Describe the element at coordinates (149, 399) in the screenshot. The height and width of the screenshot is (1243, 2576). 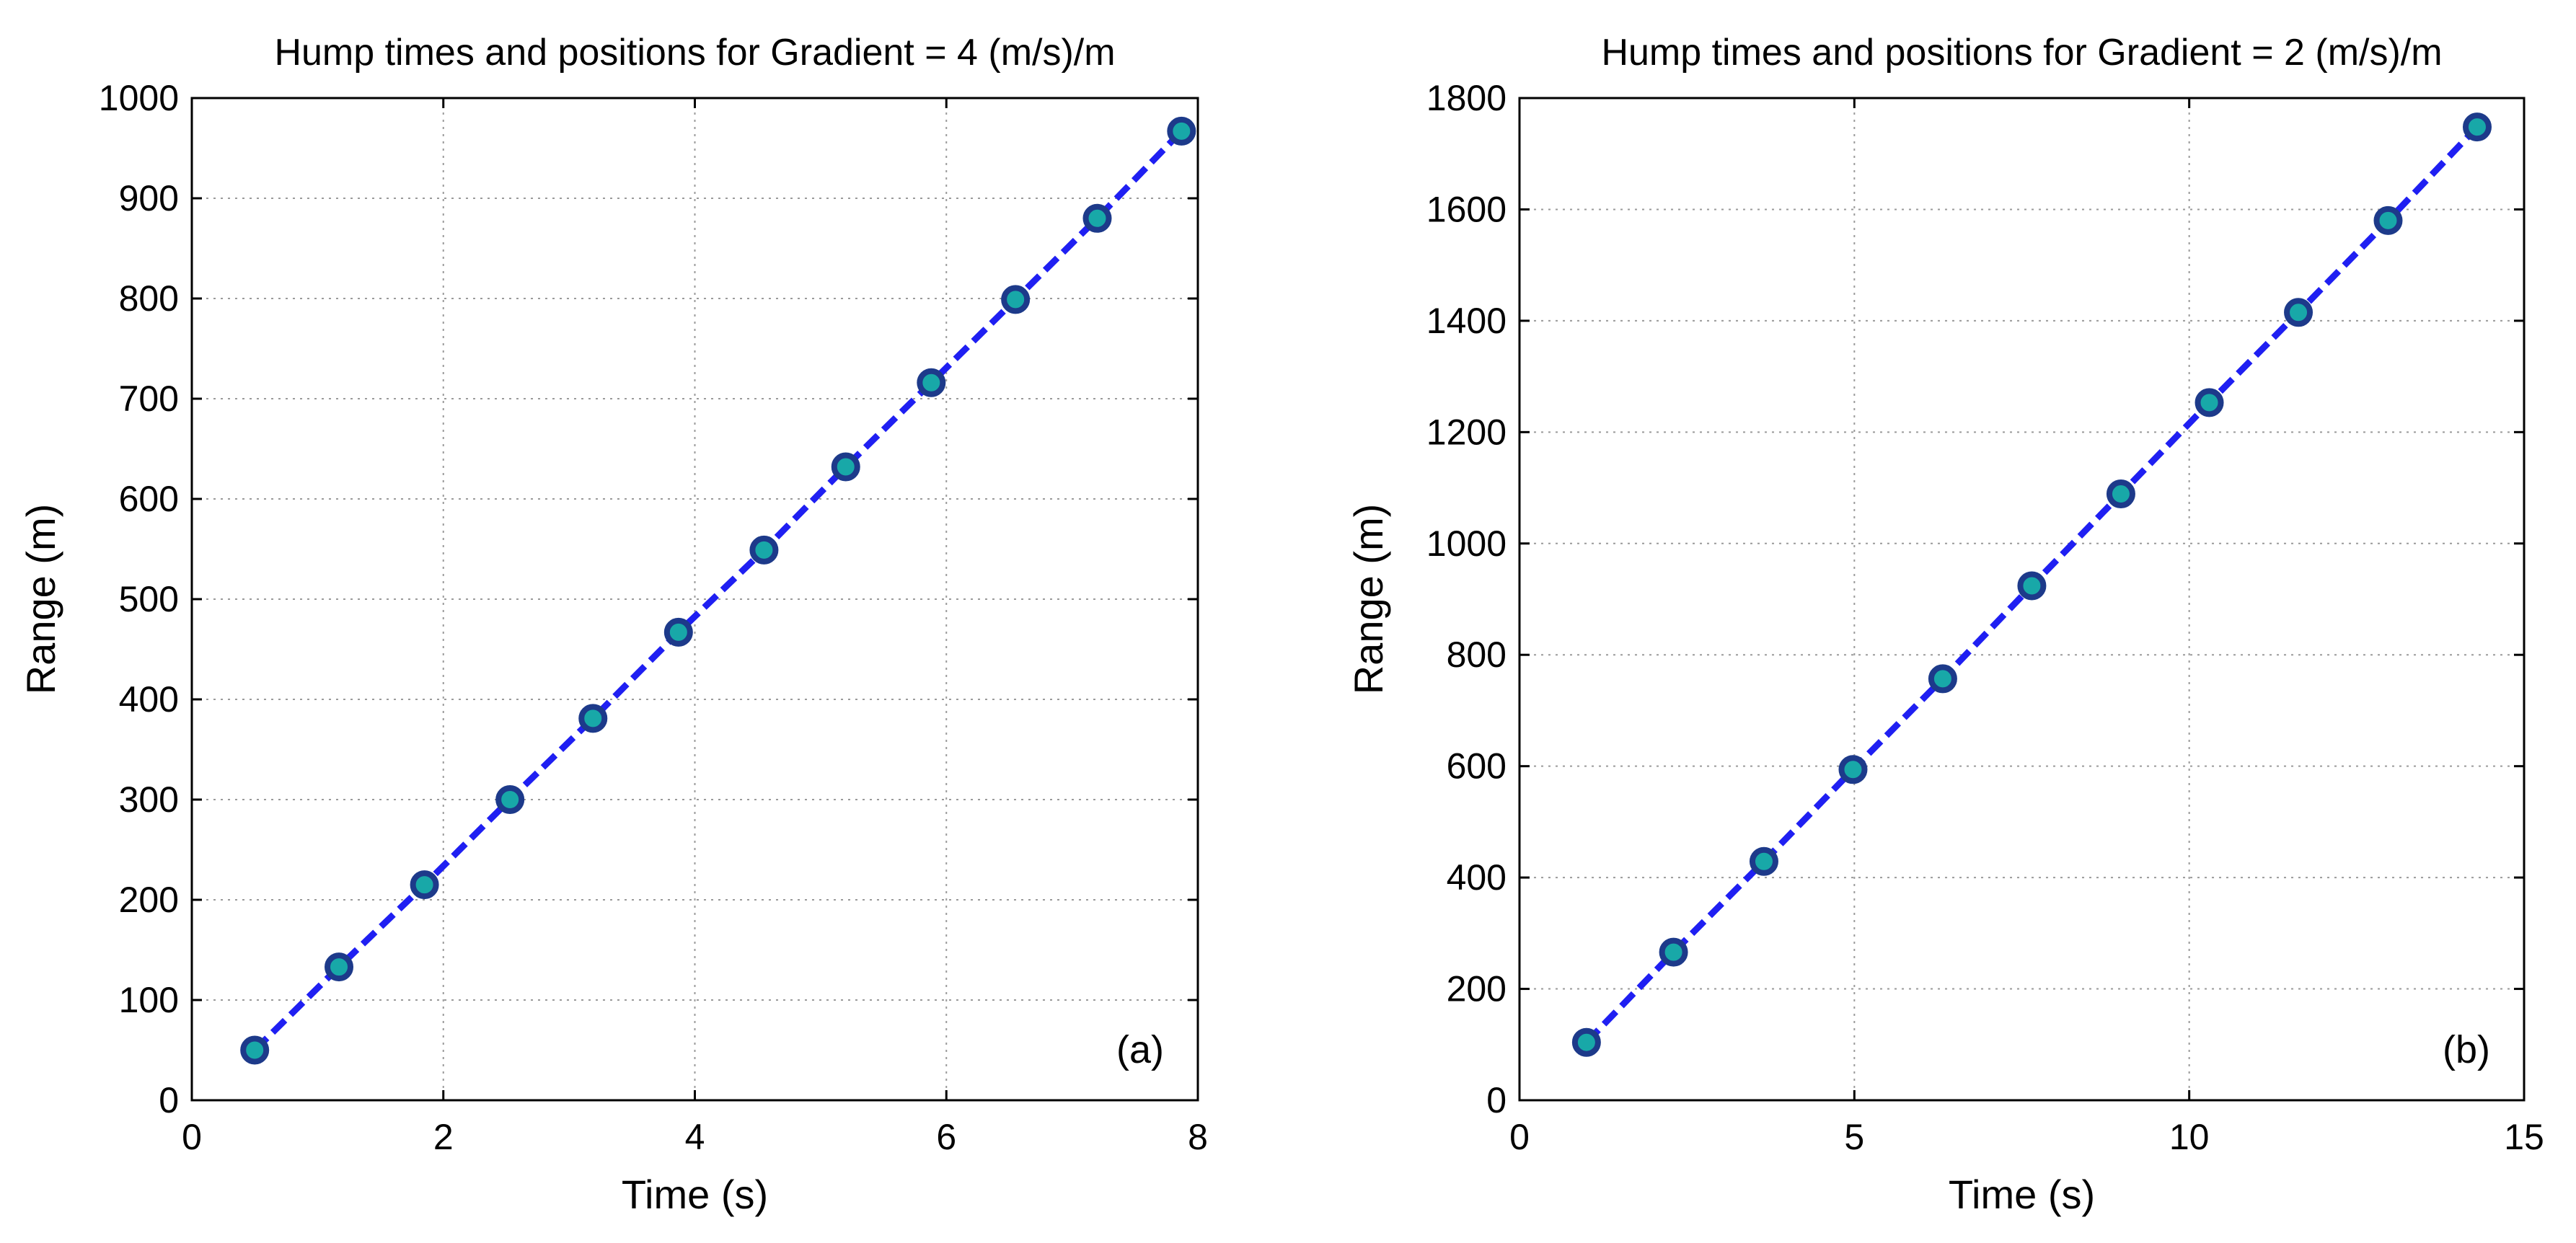
I see `y-tick-label: 700` at that location.